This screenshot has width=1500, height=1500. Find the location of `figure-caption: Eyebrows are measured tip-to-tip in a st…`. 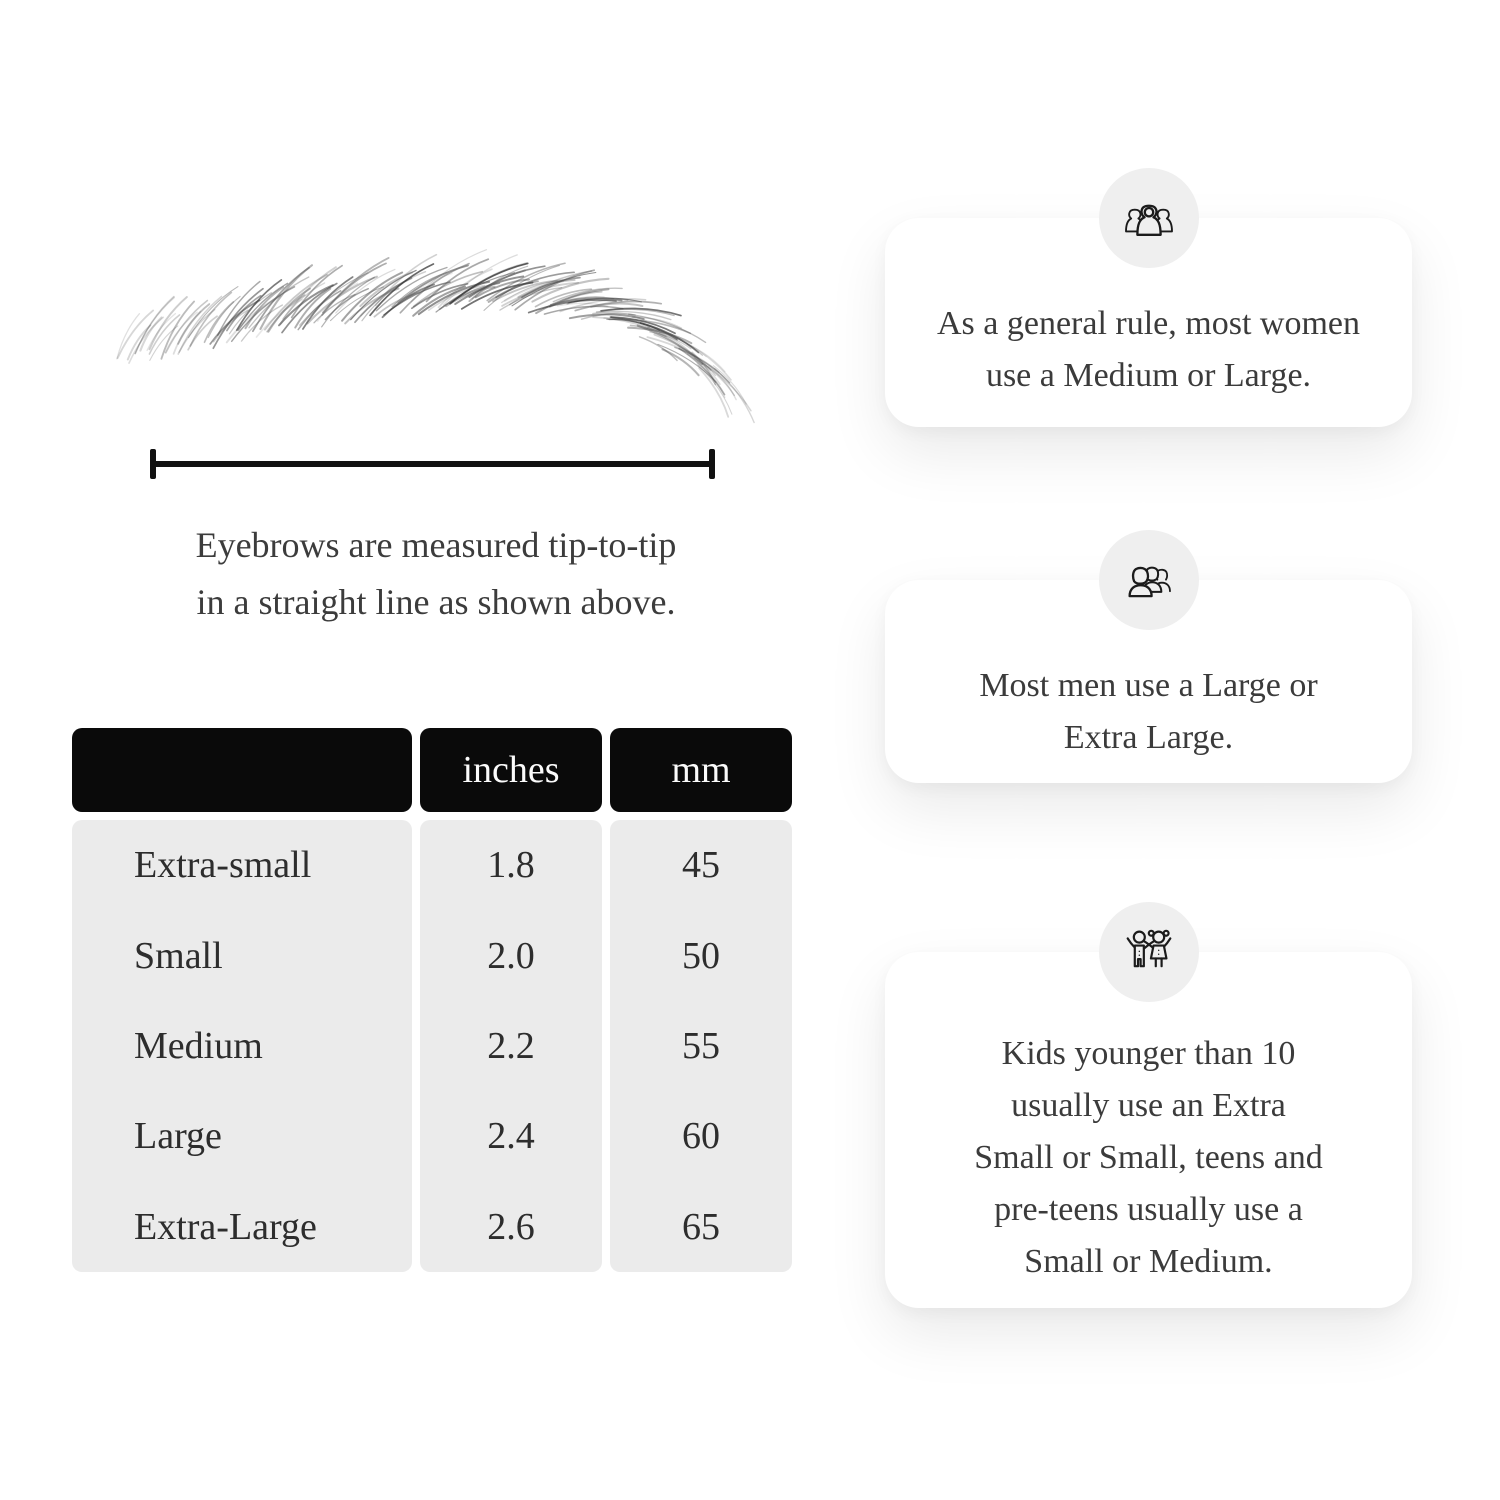

figure-caption: Eyebrows are measured tip-to-tip in a st… is located at coordinates (436, 574).